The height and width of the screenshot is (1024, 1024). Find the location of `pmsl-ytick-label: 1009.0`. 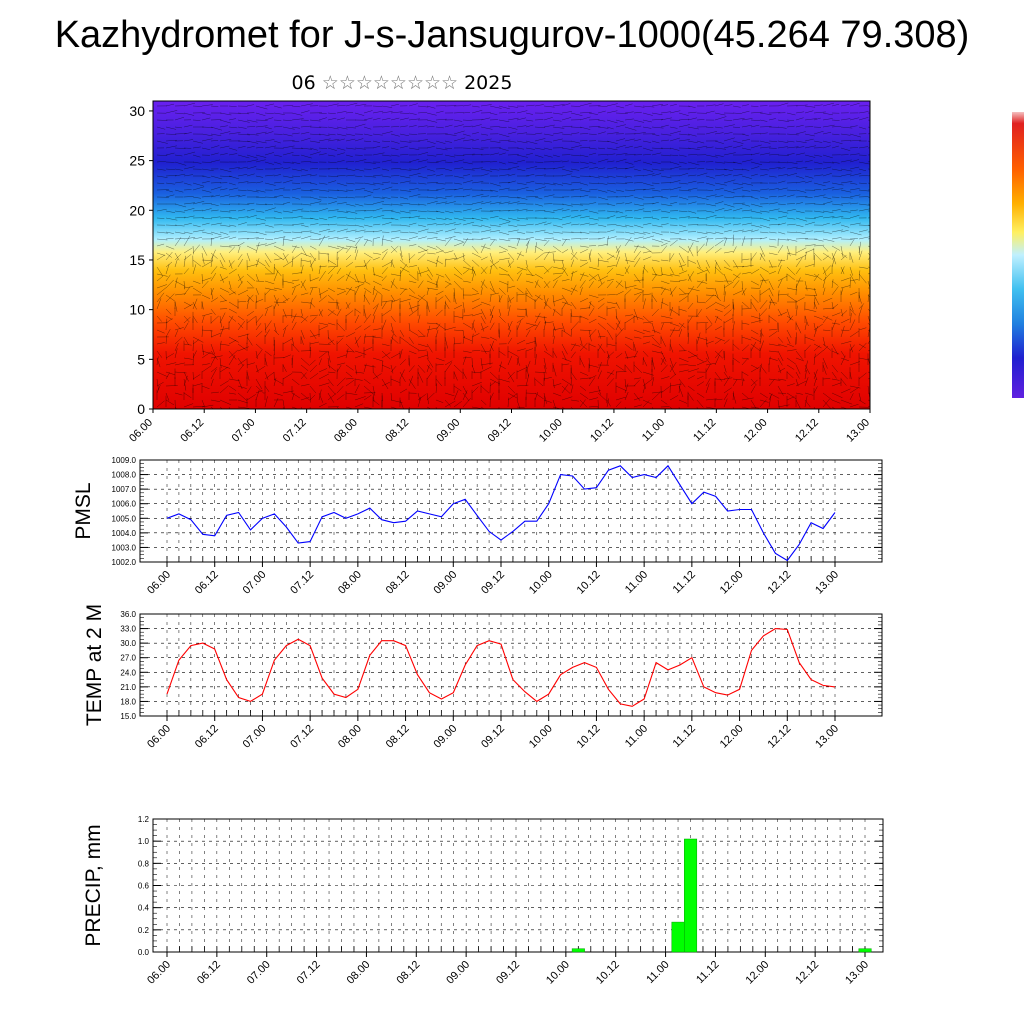

pmsl-ytick-label: 1009.0 is located at coordinates (124, 460).